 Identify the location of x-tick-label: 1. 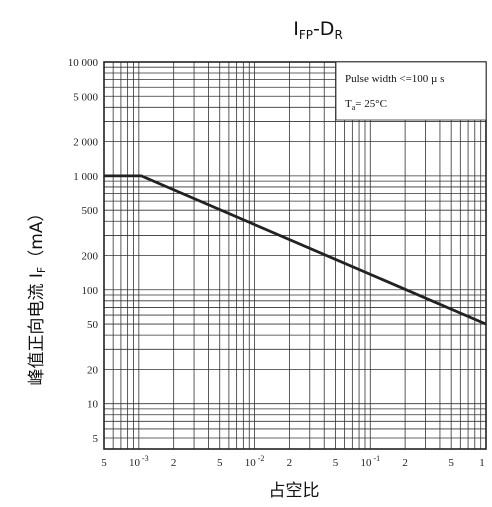
(482, 463).